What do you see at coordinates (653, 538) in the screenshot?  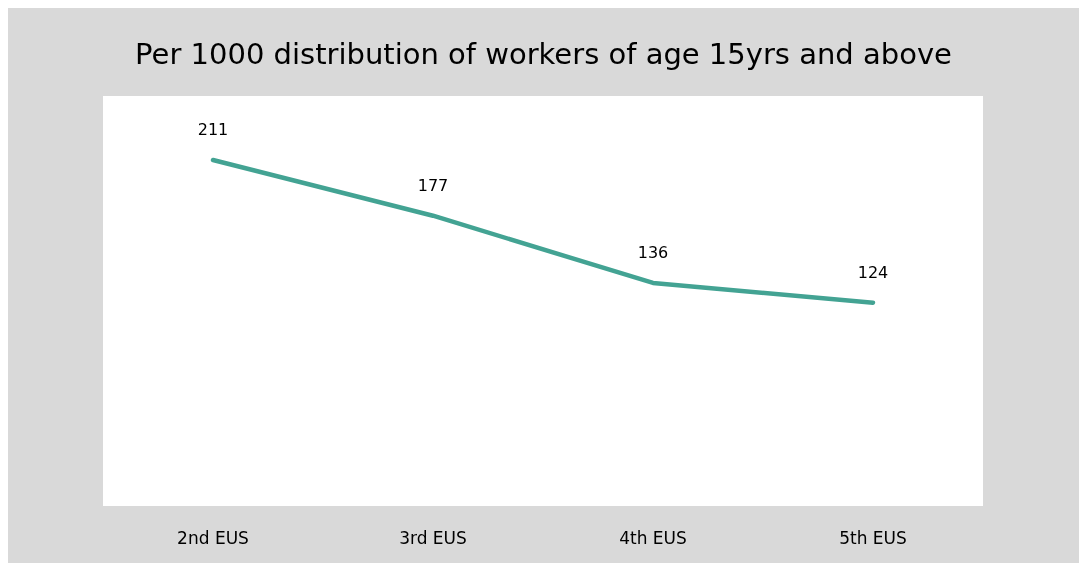 I see `x-tick-label: 4th EUS` at bounding box center [653, 538].